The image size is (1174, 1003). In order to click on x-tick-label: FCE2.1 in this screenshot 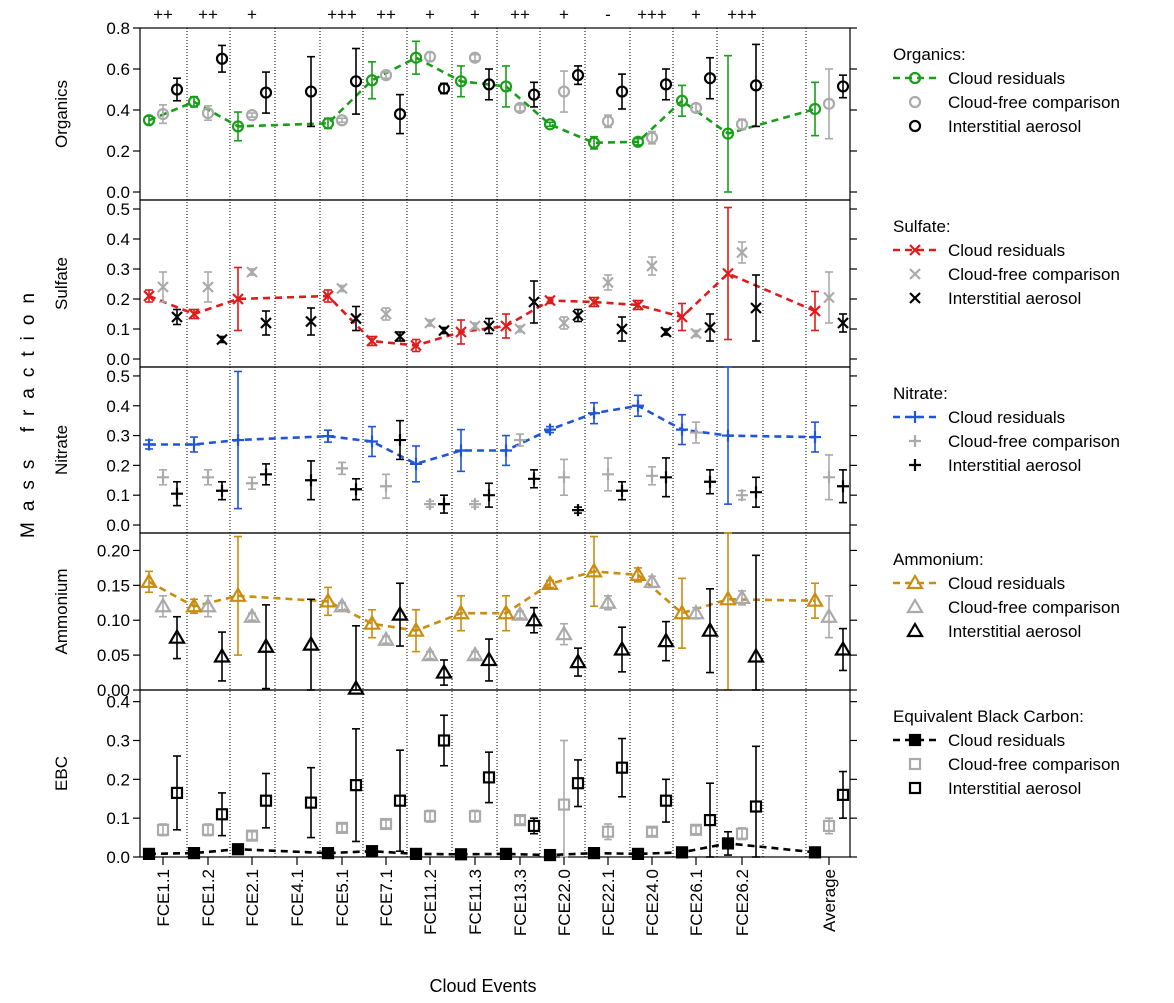, I will do `click(252, 898)`.